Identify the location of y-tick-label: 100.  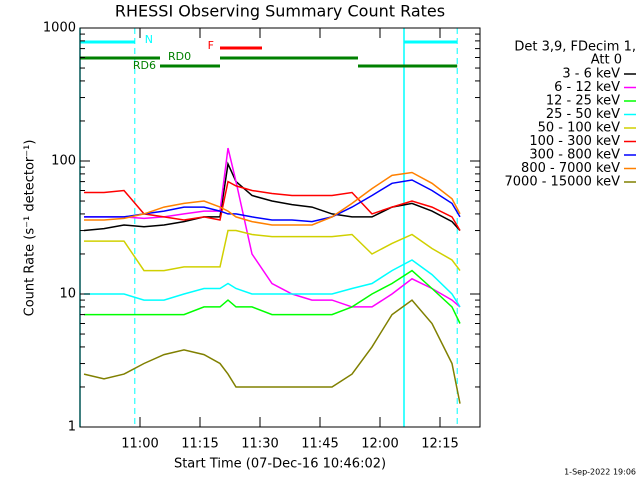
(63, 161).